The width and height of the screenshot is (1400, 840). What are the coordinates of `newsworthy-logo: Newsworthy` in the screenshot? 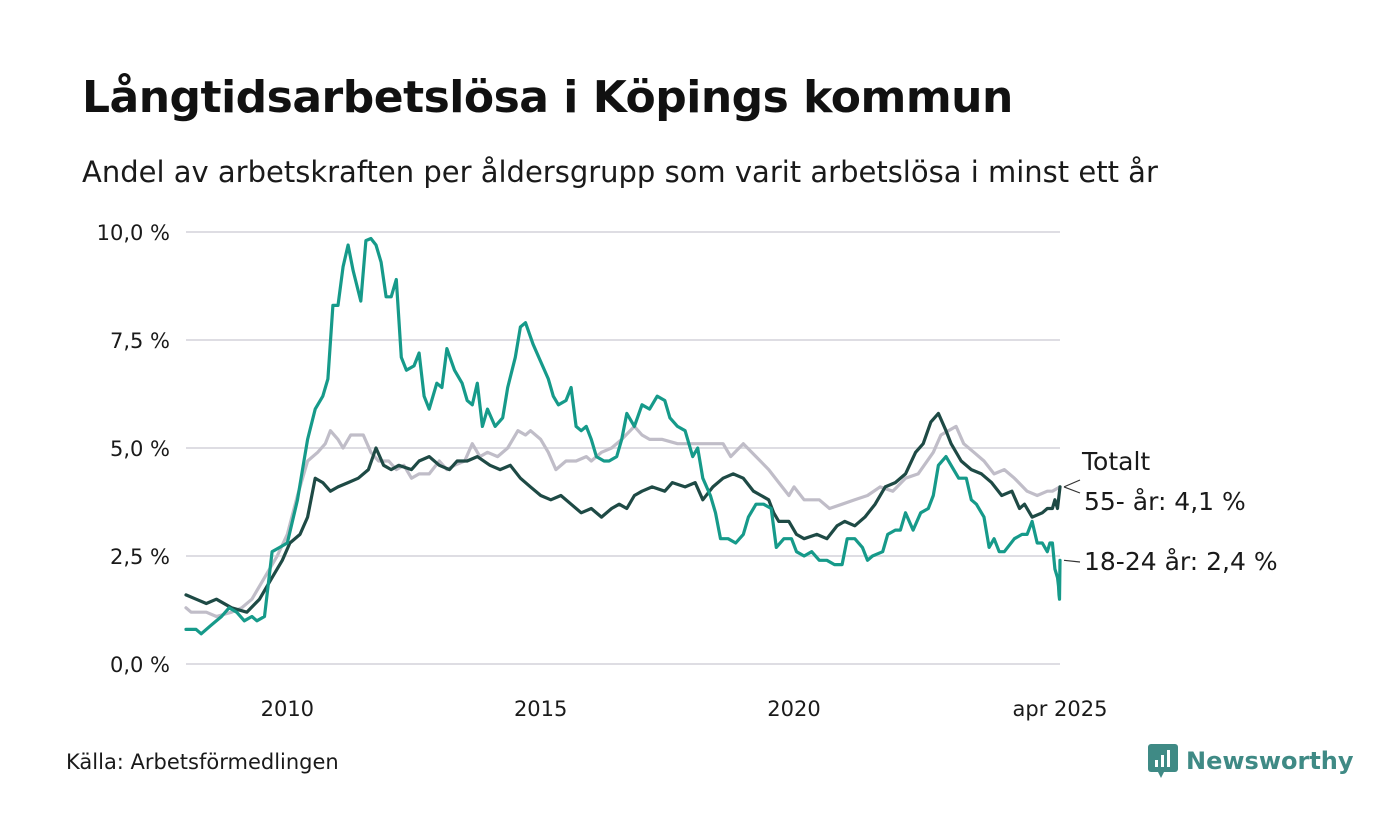 It's located at (1251, 761).